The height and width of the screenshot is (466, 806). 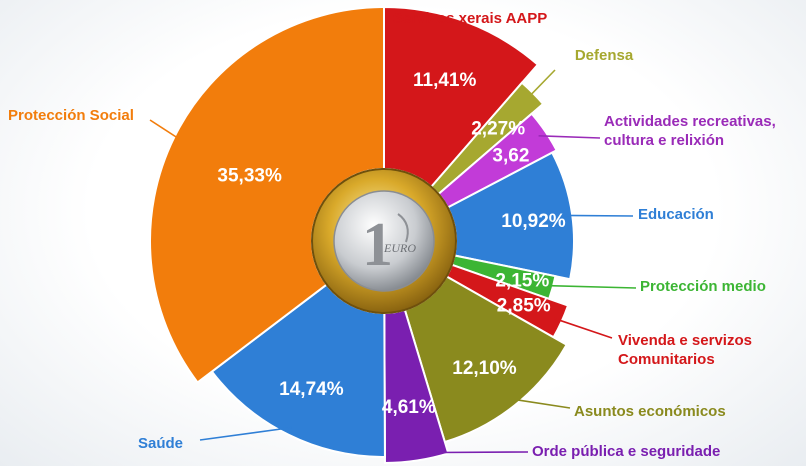 I want to click on slice-value-label: 10,92%, so click(x=533, y=221).